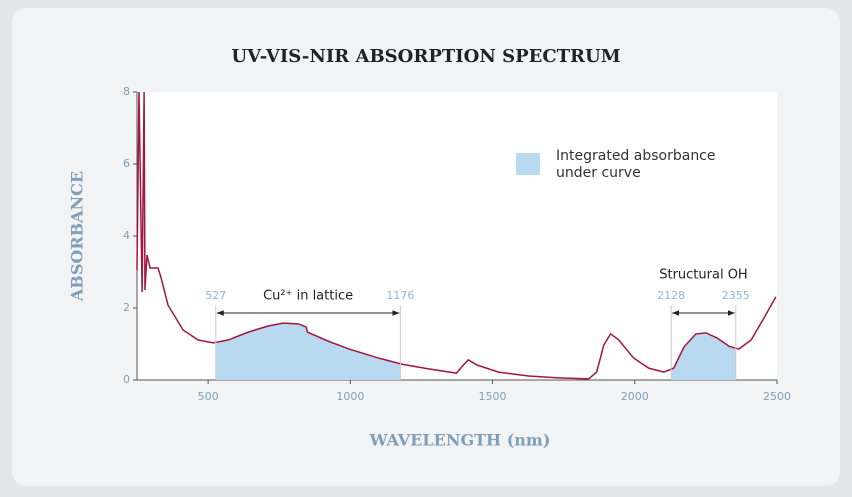 This screenshot has height=497, width=852. I want to click on y-tick-label: 8, so click(126, 91).